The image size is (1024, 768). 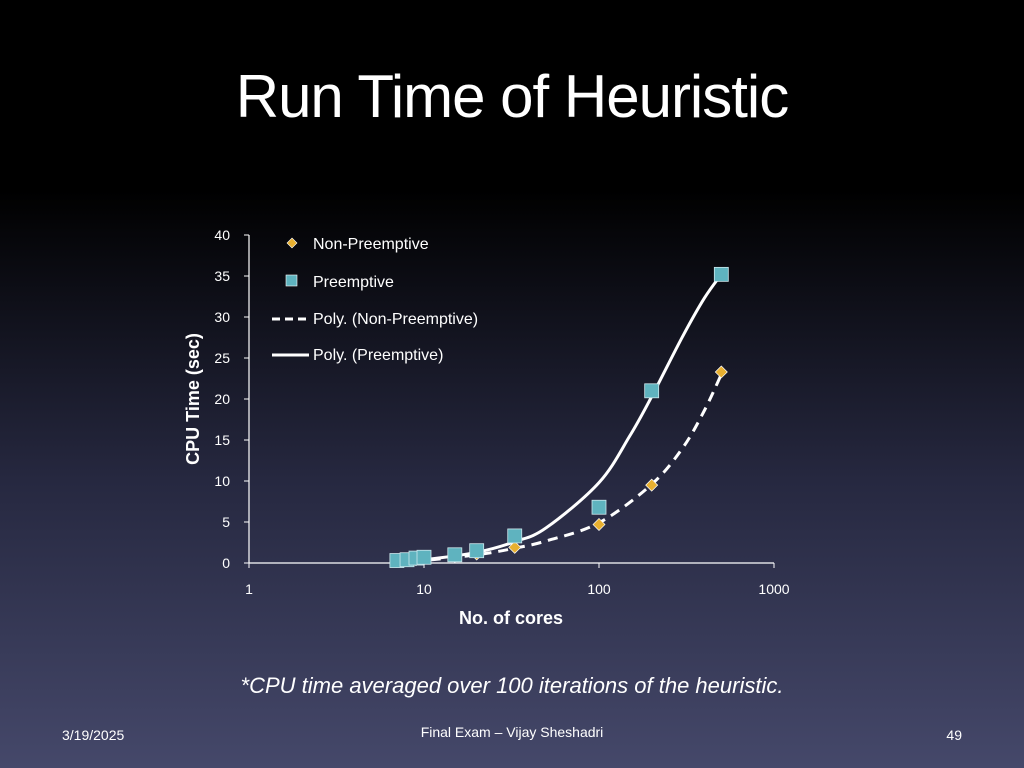 I want to click on legend-item-preemptive: Preemptive, so click(x=339, y=282).